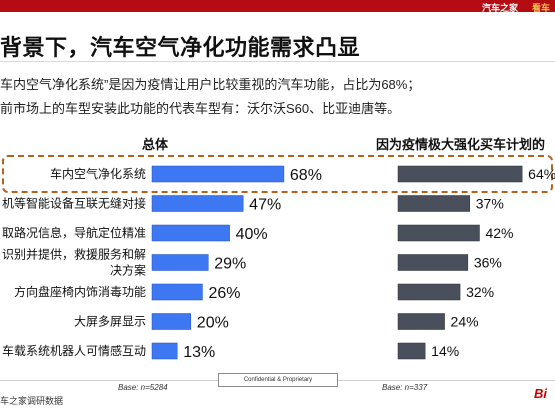  I want to click on description-line-2: 前市场上的车型安装此功能的代表车型有：沃尔沃S60、比亚迪唐等。, so click(200, 108).